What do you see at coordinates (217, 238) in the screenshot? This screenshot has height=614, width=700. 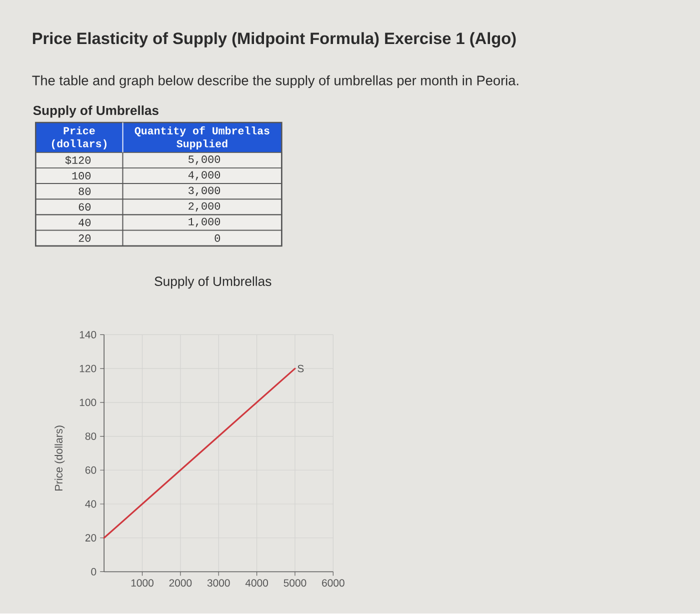 I see `text: 0` at bounding box center [217, 238].